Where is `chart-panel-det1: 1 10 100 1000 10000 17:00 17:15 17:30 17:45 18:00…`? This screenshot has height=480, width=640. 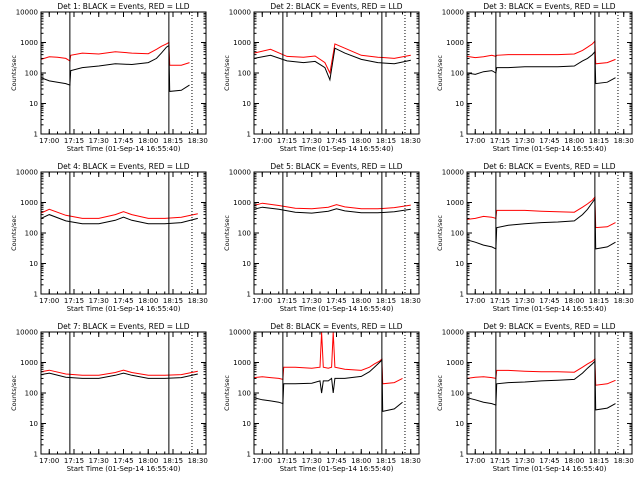
chart-panel-det1: 1 10 100 1000 10000 17:00 17:15 17:30 17:45 18:00… is located at coordinates (109, 77).